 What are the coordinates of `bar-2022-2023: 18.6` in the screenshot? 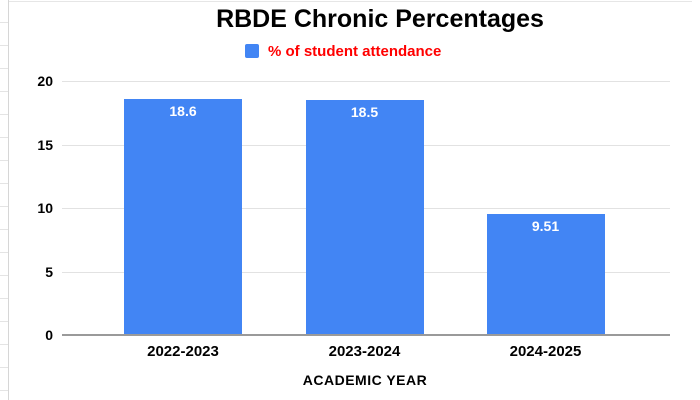 It's located at (183, 216).